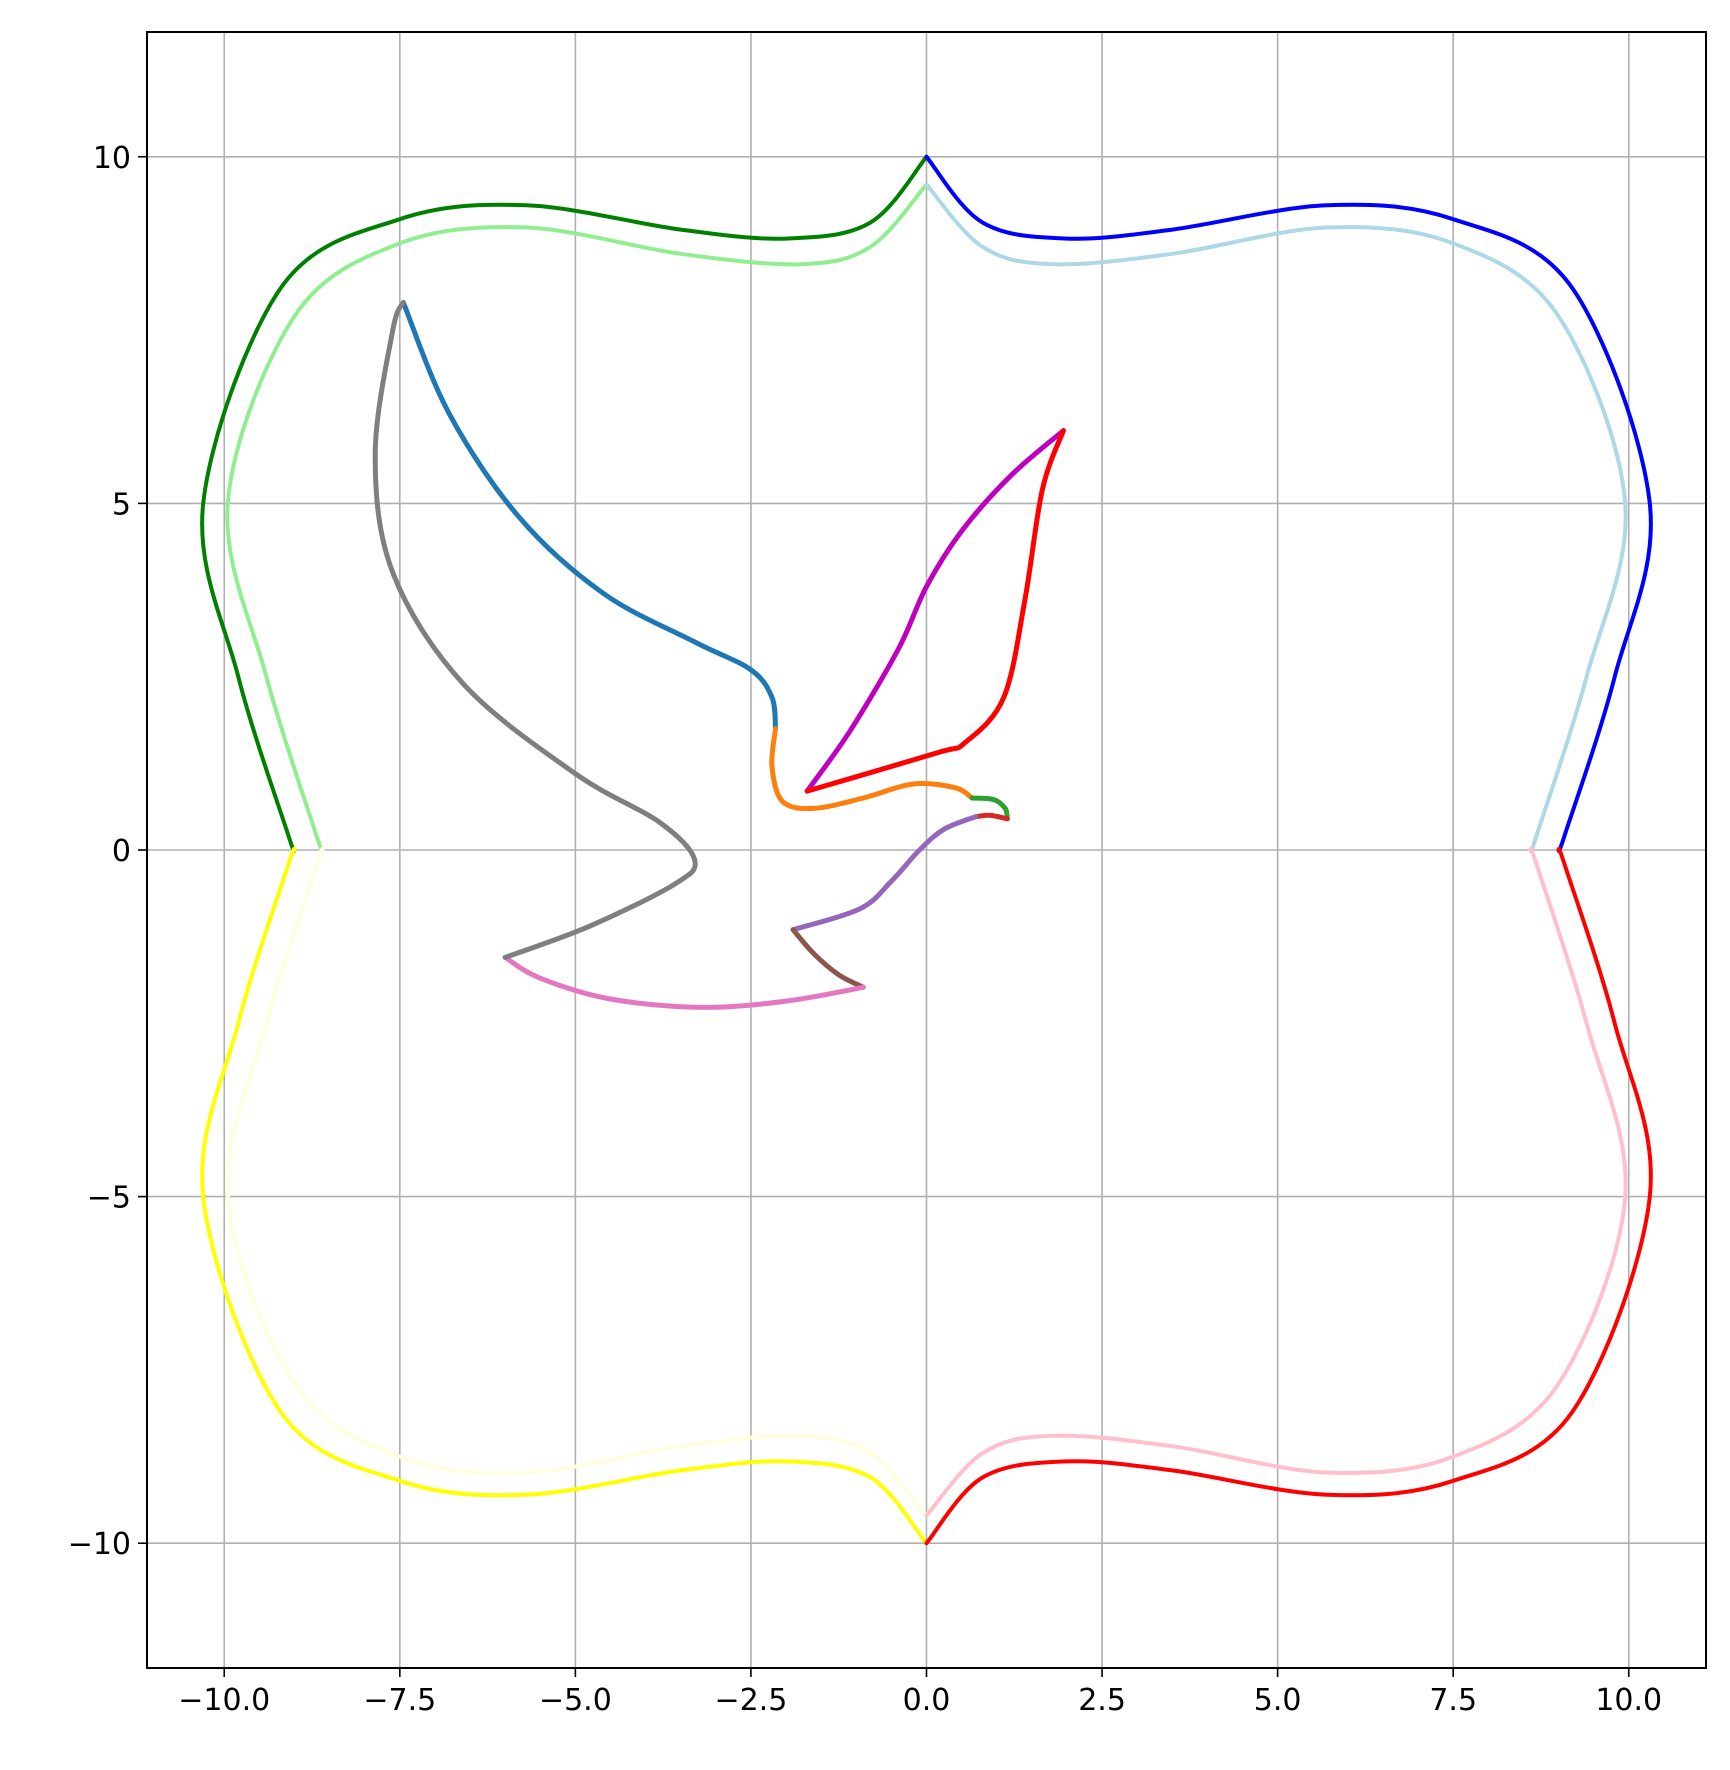 This screenshot has height=1770, width=1730. What do you see at coordinates (927, 1700) in the screenshot?
I see `x-tick-label: 0.0` at bounding box center [927, 1700].